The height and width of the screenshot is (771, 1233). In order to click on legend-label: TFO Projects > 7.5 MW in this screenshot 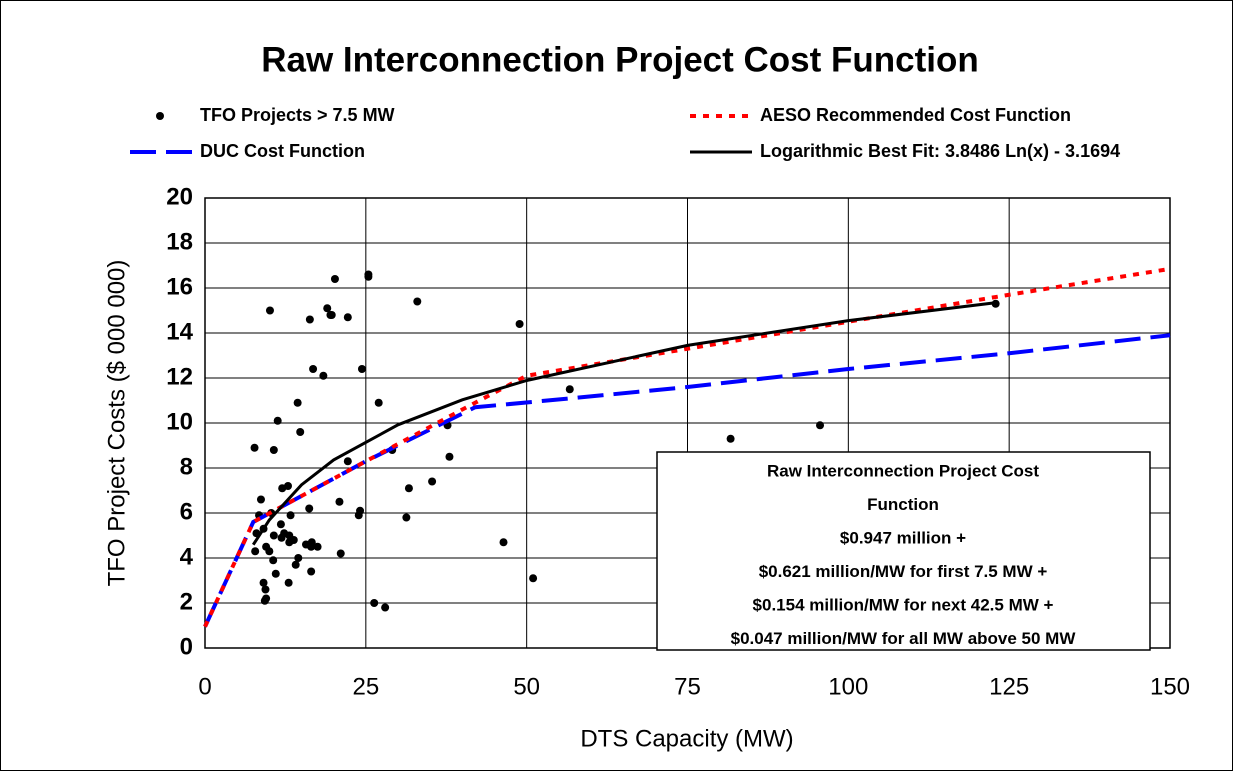, I will do `click(297, 115)`.